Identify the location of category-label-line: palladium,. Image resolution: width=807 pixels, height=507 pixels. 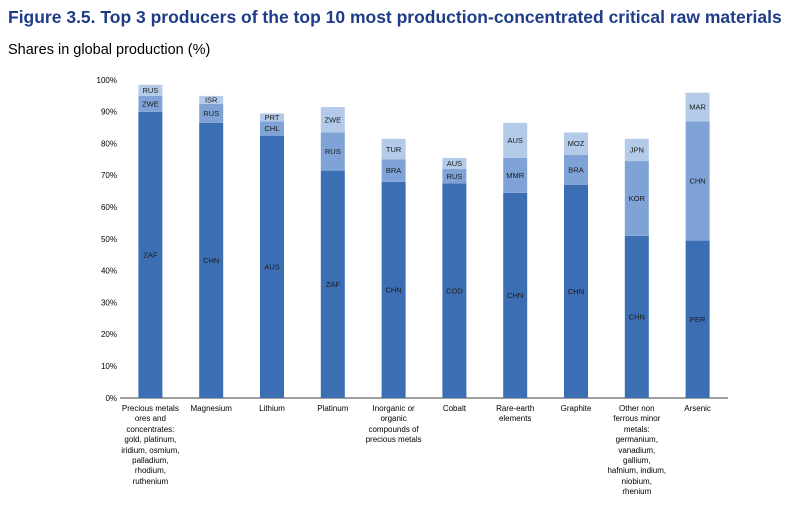
(150, 461).